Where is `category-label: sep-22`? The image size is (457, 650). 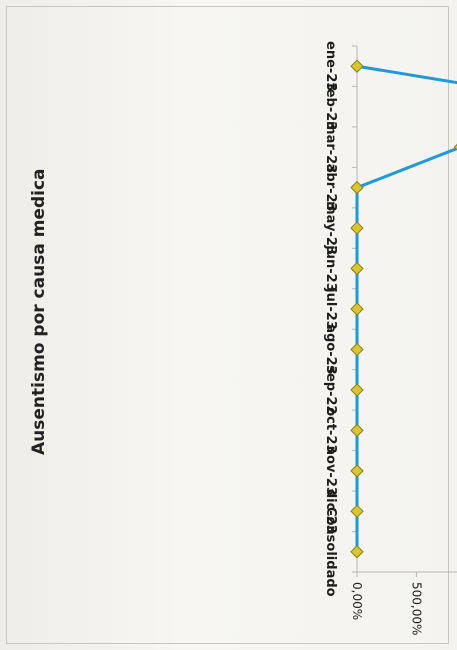 category-label: sep-22 is located at coordinates (330, 389).